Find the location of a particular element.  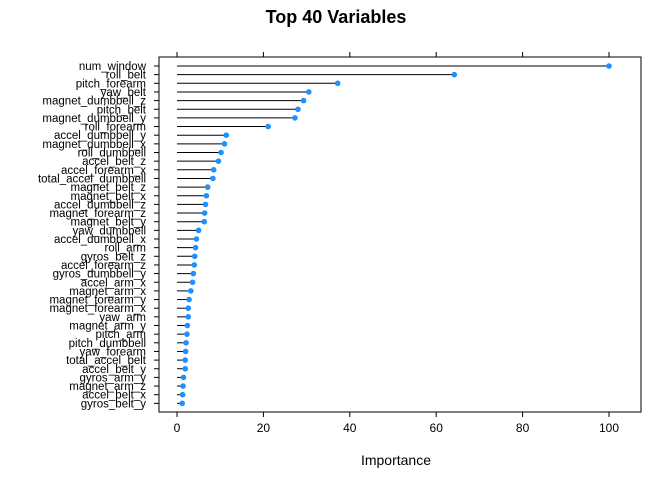

x-axis-title: Importance is located at coordinates (396, 460).